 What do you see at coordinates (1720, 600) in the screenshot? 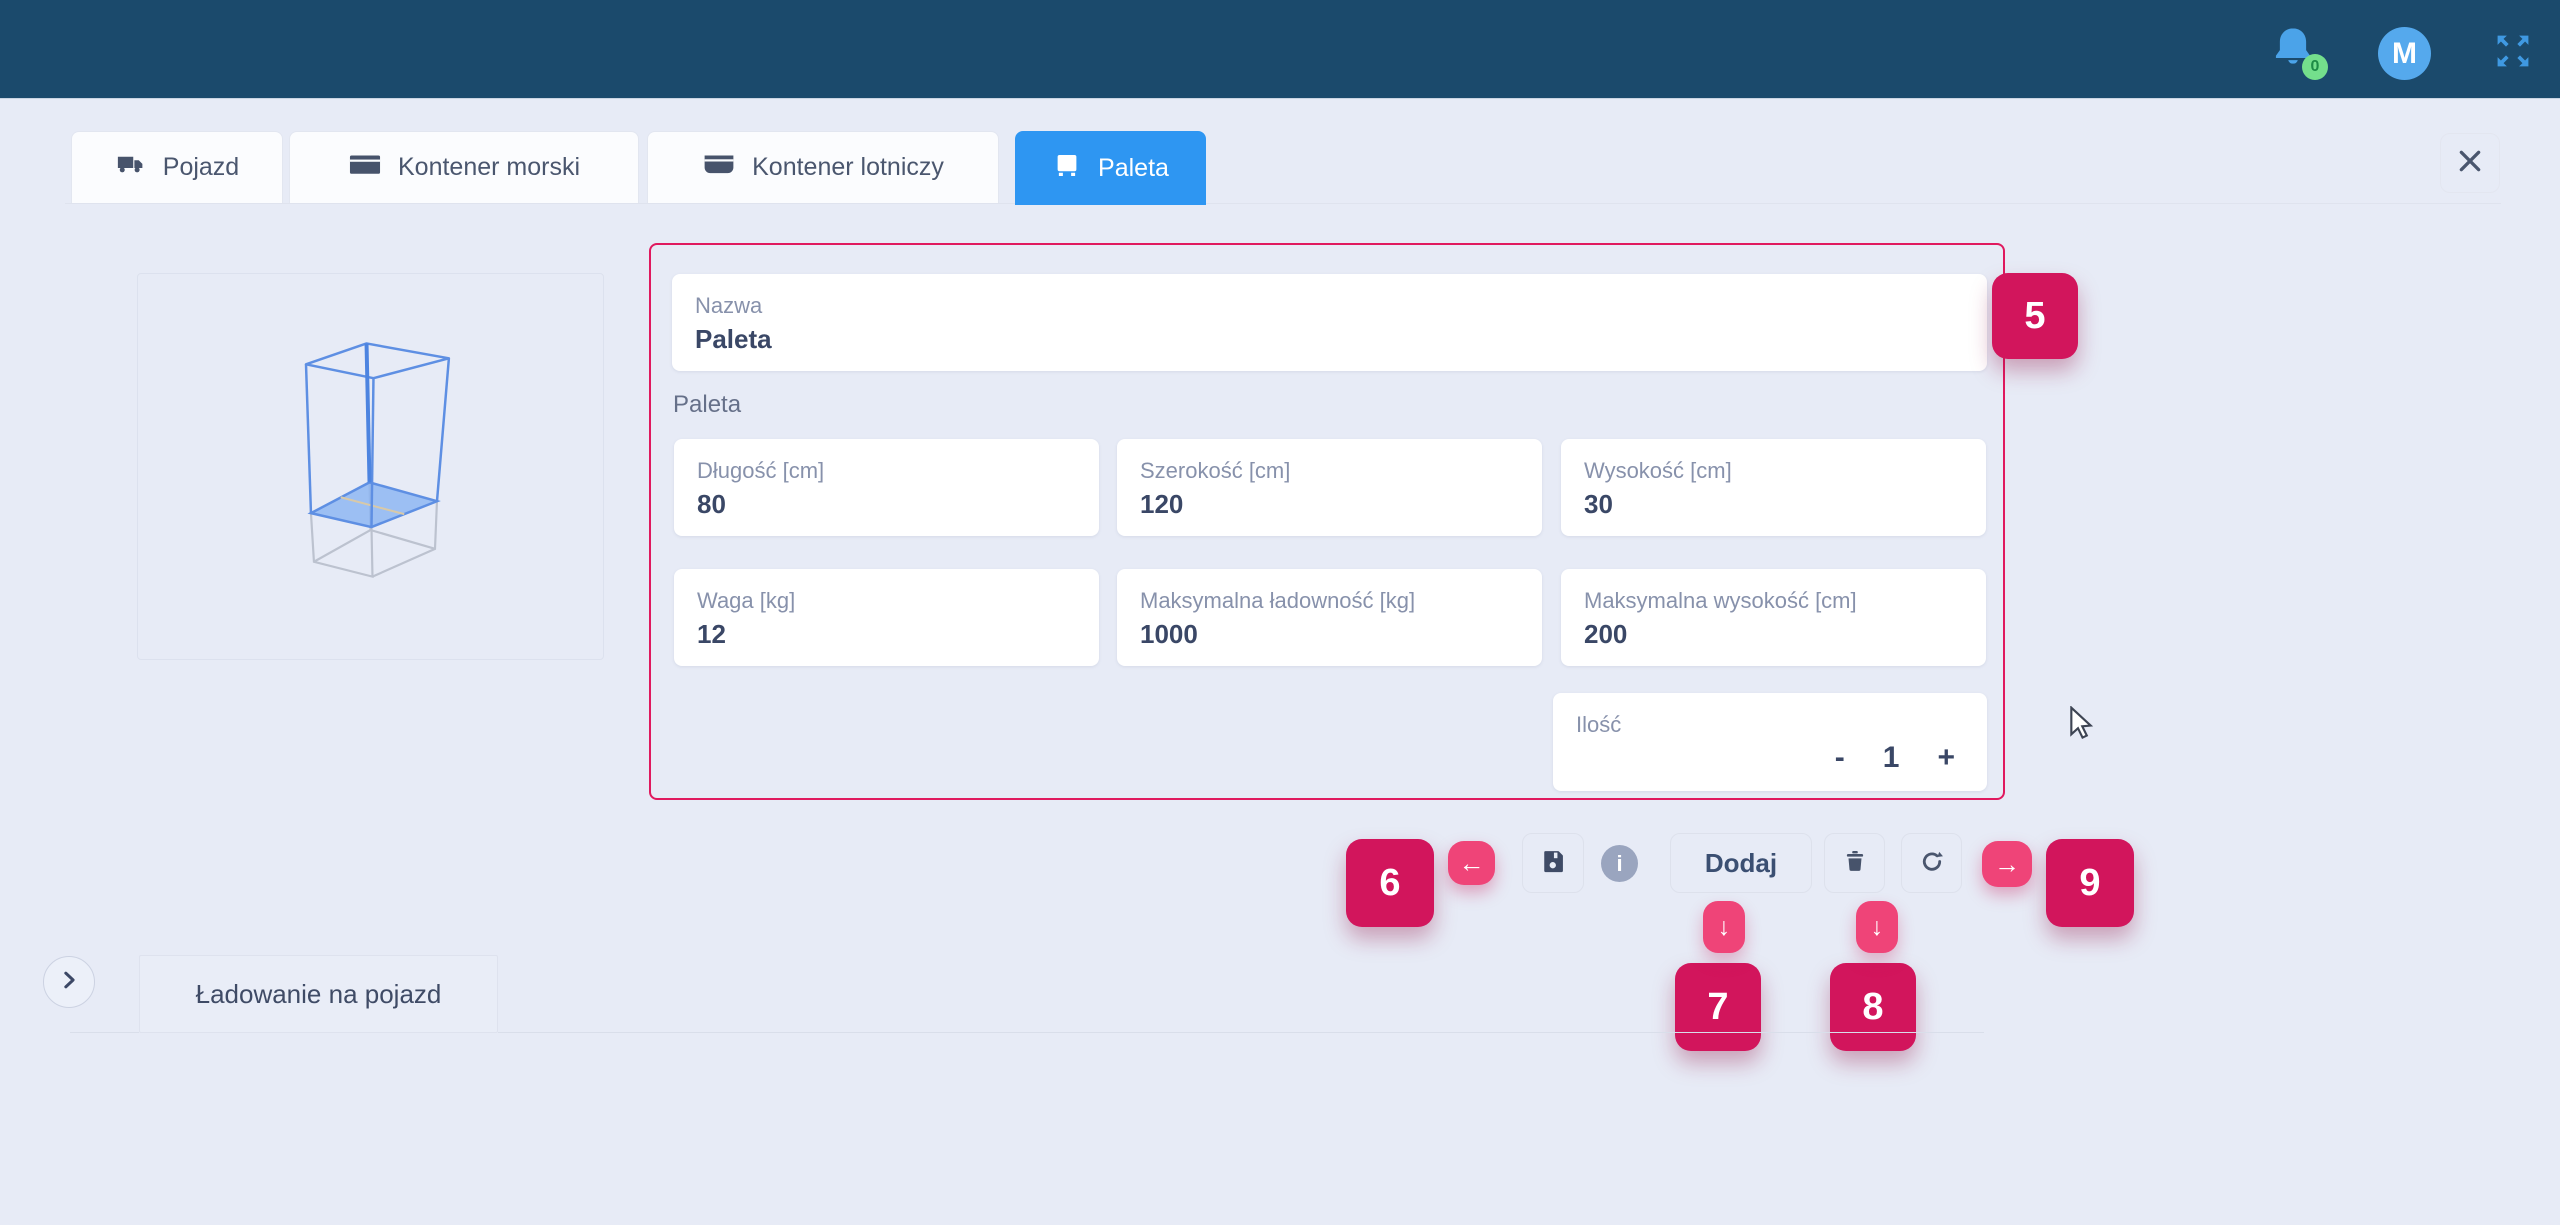
I see `field-label: Maksymalna wysokość [cm]` at bounding box center [1720, 600].